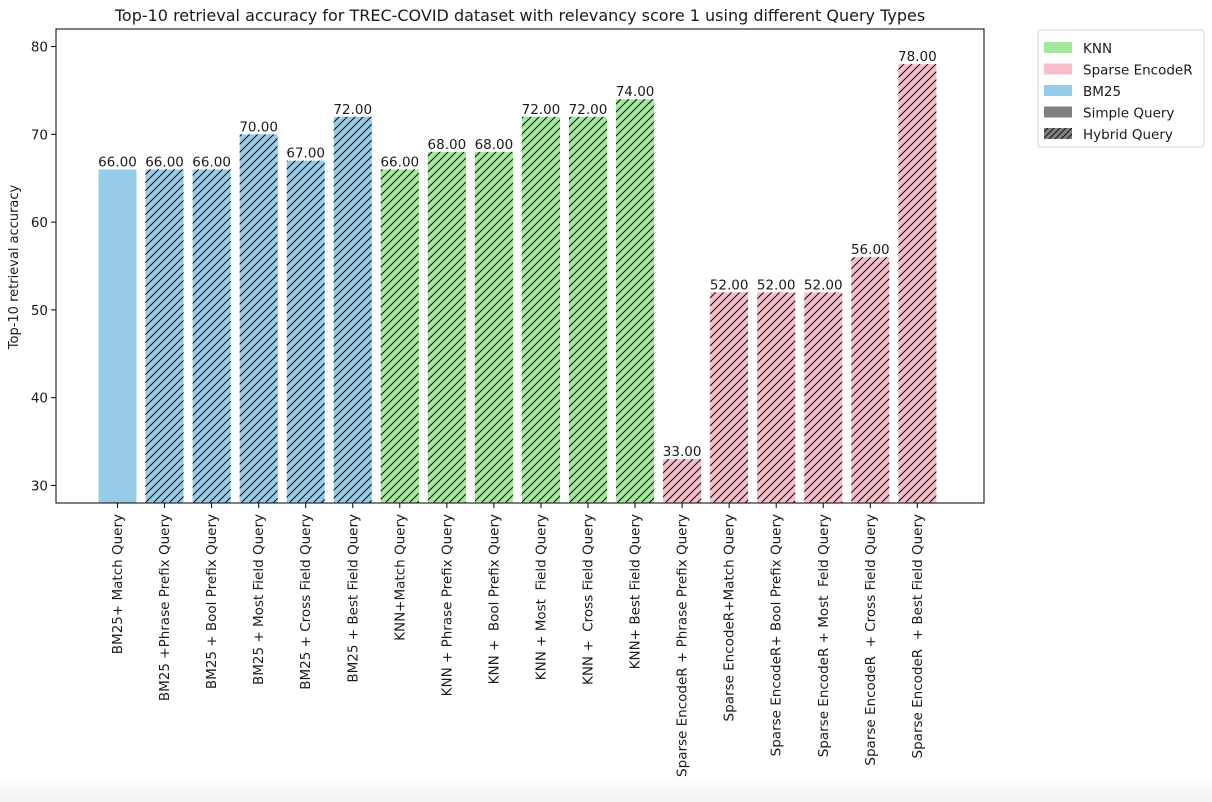 The height and width of the screenshot is (802, 1212). What do you see at coordinates (118, 584) in the screenshot?
I see `x-tick-label: BM25+ Match Query` at bounding box center [118, 584].